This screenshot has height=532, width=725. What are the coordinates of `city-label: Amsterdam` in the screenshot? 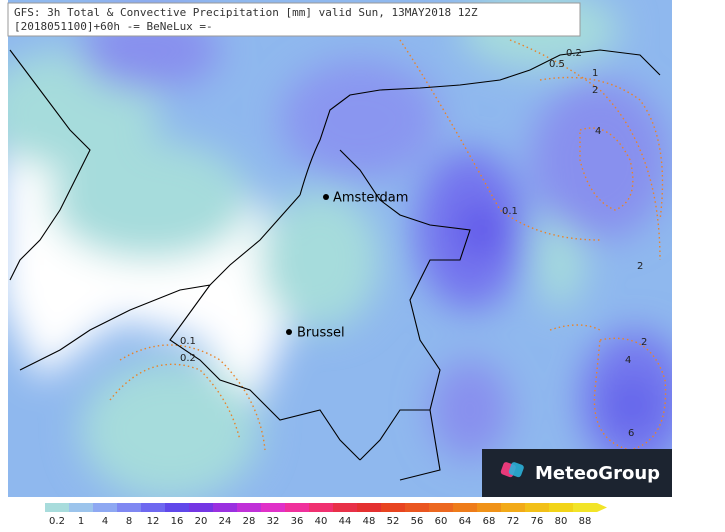 It's located at (370, 198).